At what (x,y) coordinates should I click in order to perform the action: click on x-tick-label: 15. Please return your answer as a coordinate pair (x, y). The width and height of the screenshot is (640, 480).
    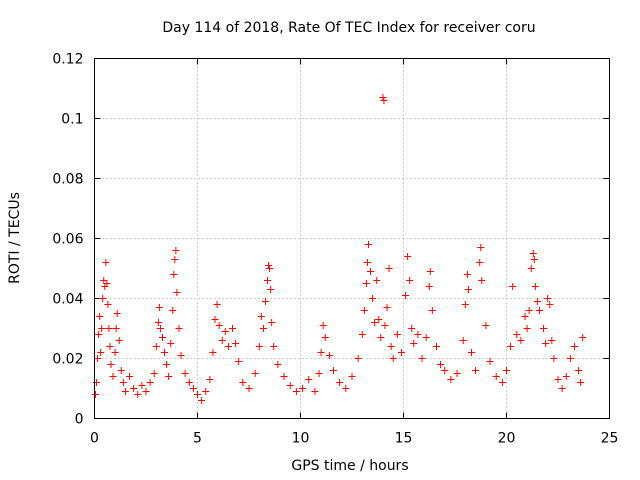
    Looking at the image, I should click on (404, 439).